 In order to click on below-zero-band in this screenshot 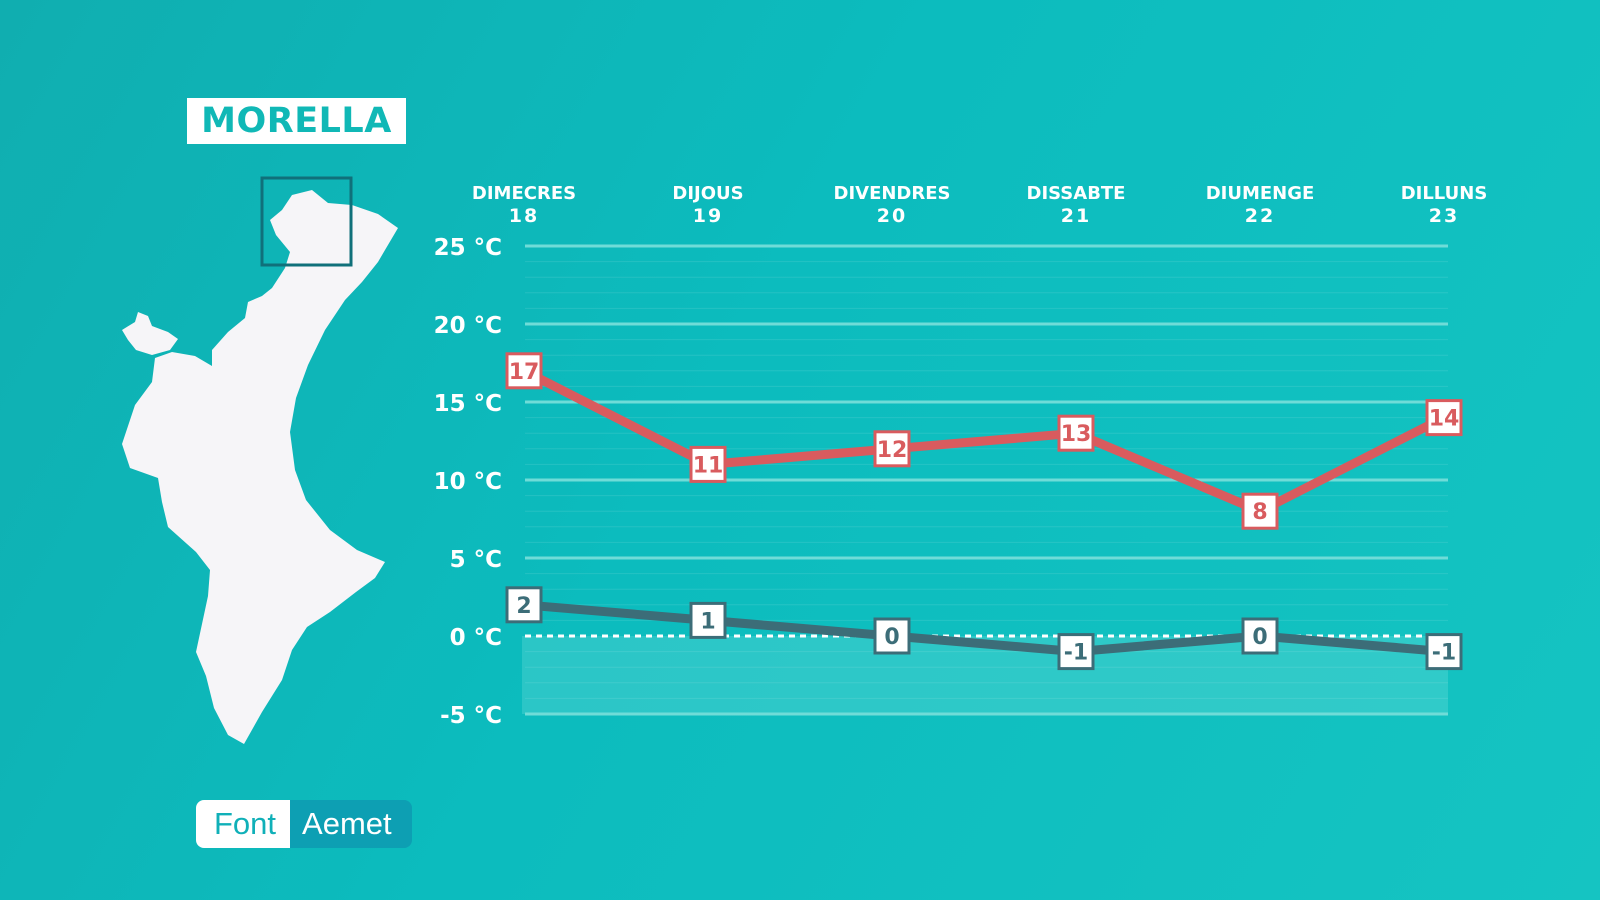, I will do `click(985, 675)`.